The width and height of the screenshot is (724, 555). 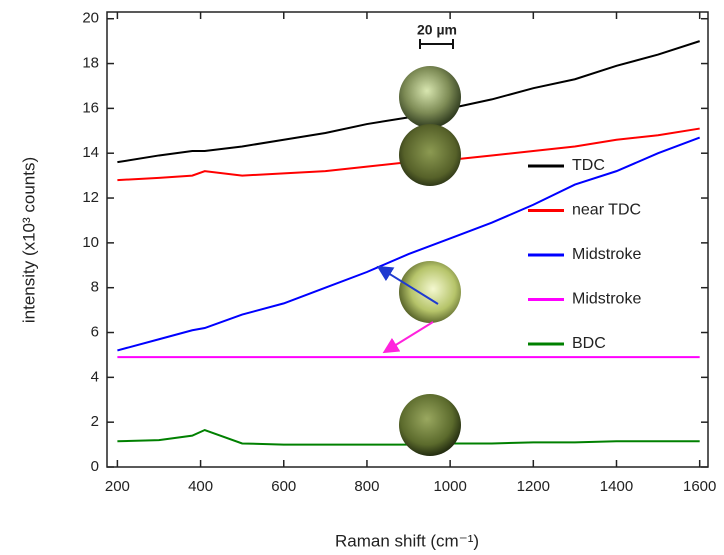 I want to click on y-tick-label: 6, so click(x=95, y=331).